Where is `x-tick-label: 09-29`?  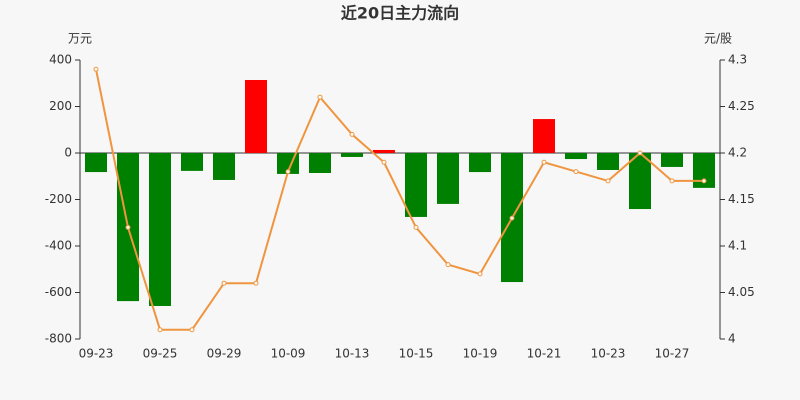
x-tick-label: 09-29 is located at coordinates (224, 354).